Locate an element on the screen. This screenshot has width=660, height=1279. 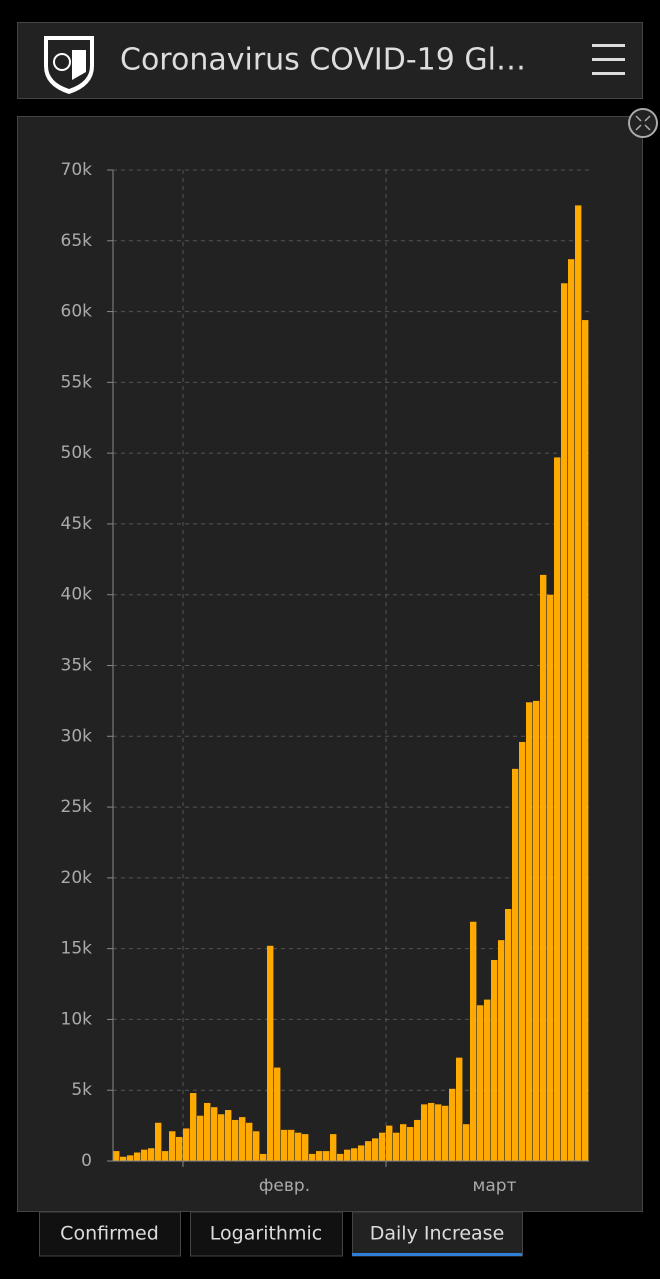
y-tick-label: 30k is located at coordinates (77, 736).